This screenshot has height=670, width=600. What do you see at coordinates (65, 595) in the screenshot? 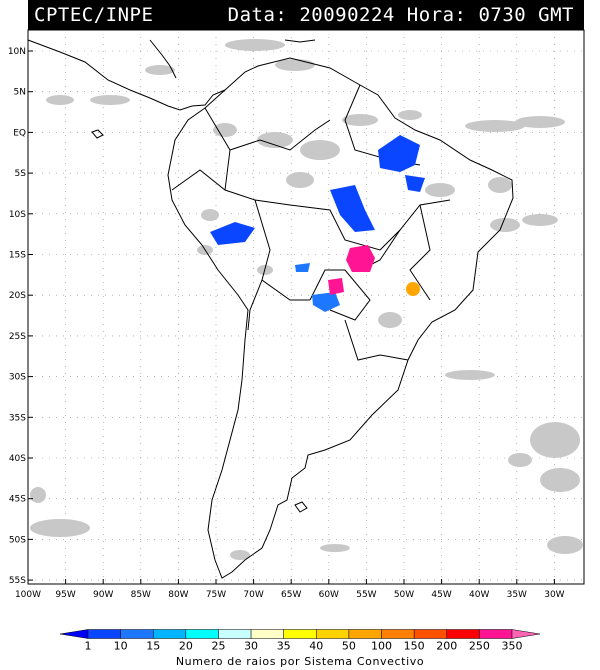
I see `lon-tick-label: 95W` at bounding box center [65, 595].